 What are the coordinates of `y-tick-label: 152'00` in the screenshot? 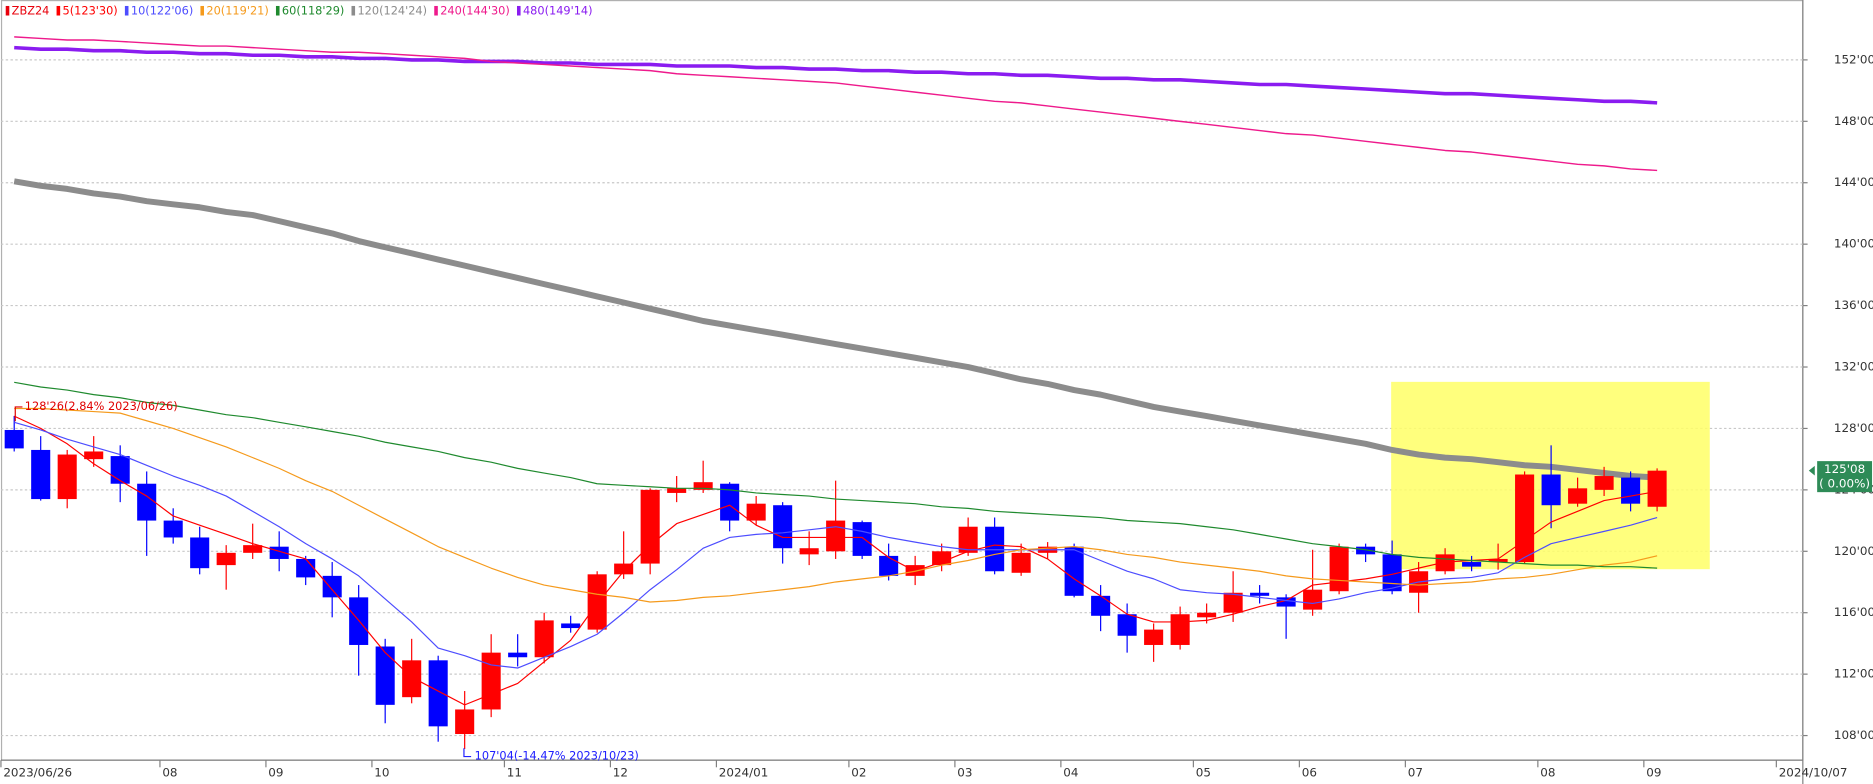 It's located at (1853, 59).